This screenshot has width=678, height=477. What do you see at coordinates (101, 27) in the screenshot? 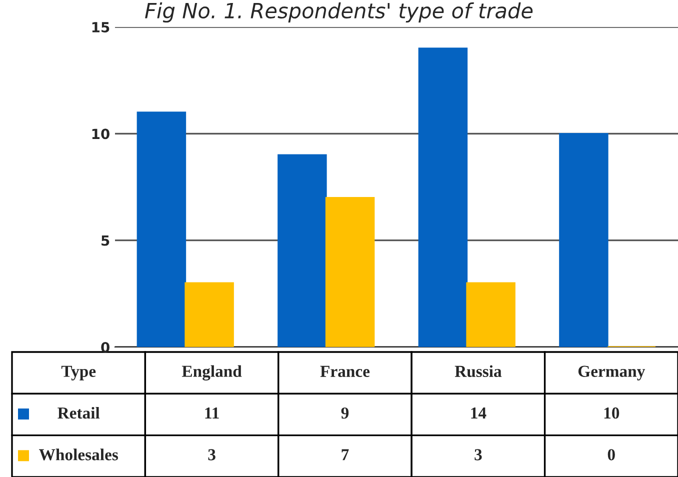
I see `y-tick-label: 15` at bounding box center [101, 27].